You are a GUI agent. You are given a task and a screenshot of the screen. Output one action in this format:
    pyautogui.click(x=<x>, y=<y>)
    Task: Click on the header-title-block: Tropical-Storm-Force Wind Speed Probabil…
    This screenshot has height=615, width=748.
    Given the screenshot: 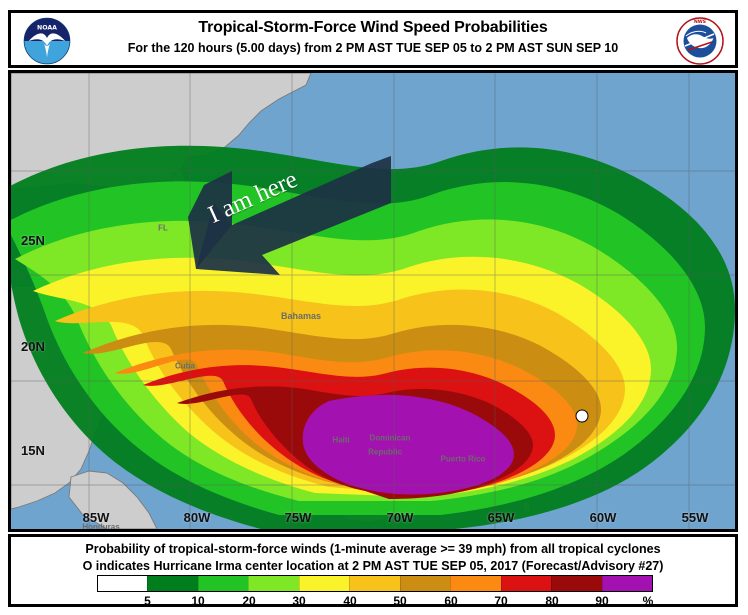 What is the action you would take?
    pyautogui.click(x=373, y=37)
    